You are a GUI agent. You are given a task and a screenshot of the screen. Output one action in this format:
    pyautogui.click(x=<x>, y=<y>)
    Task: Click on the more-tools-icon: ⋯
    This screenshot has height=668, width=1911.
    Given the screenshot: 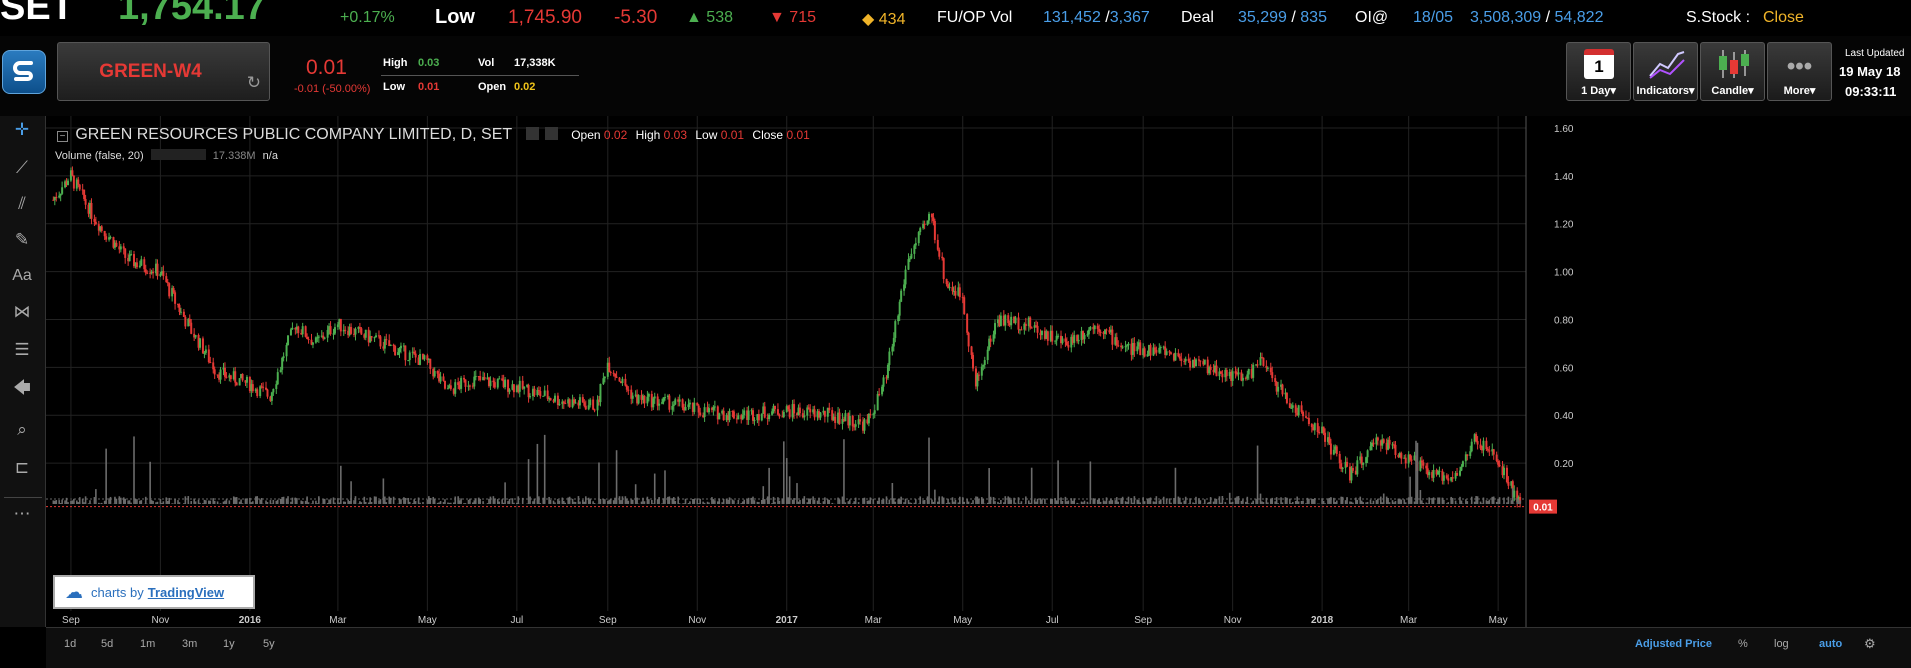 What is the action you would take?
    pyautogui.click(x=22, y=513)
    